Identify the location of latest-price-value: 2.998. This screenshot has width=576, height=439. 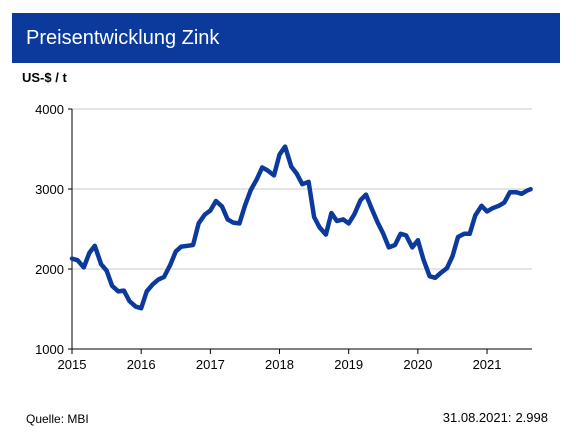
(531, 417).